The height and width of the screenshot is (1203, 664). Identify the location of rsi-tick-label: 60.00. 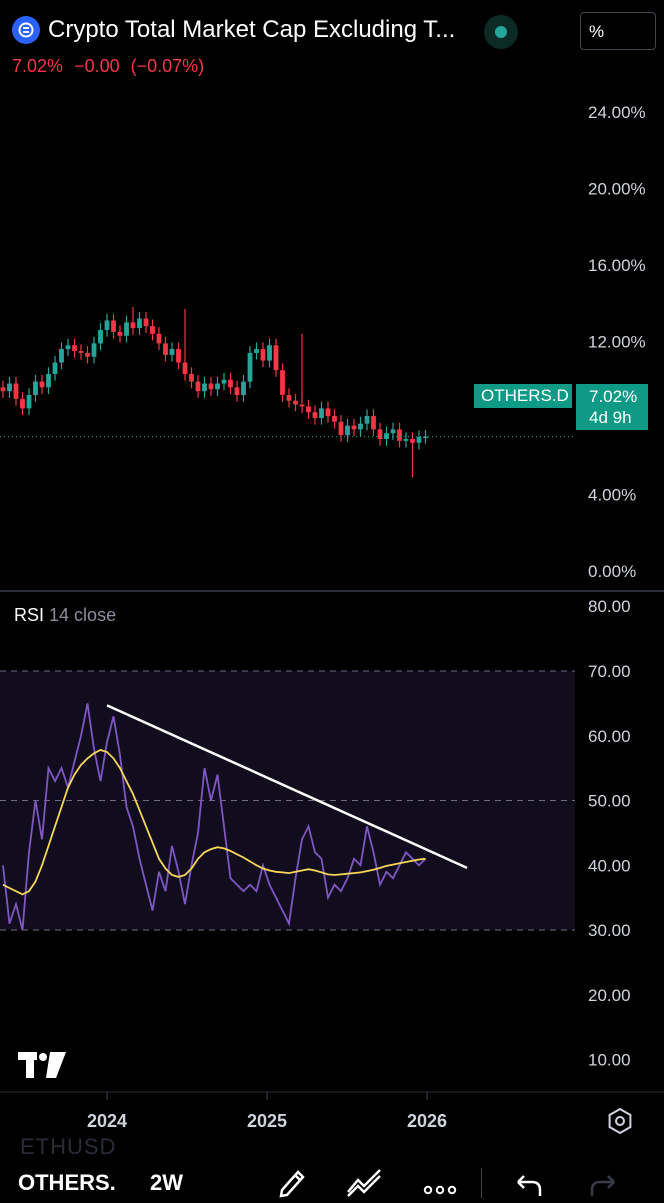
(609, 736).